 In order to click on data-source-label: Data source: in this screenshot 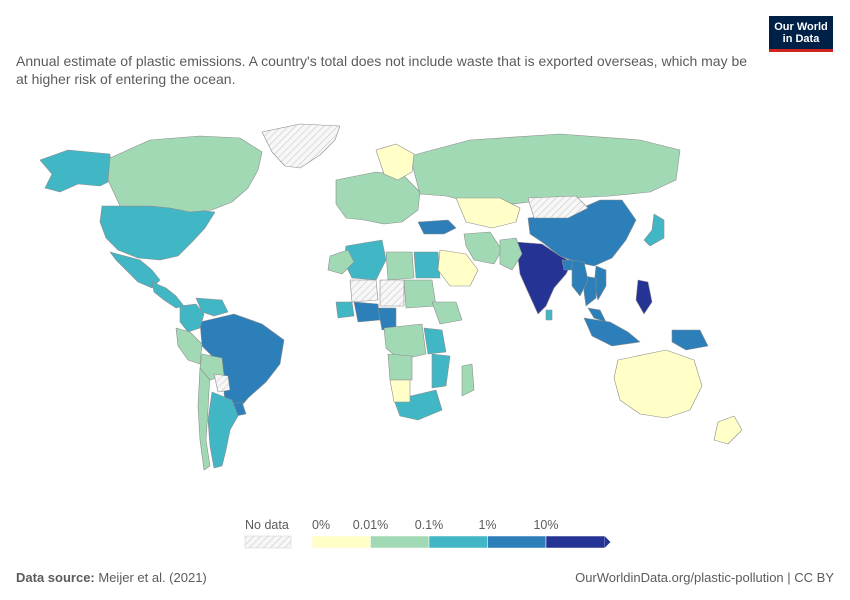, I will do `click(55, 577)`.